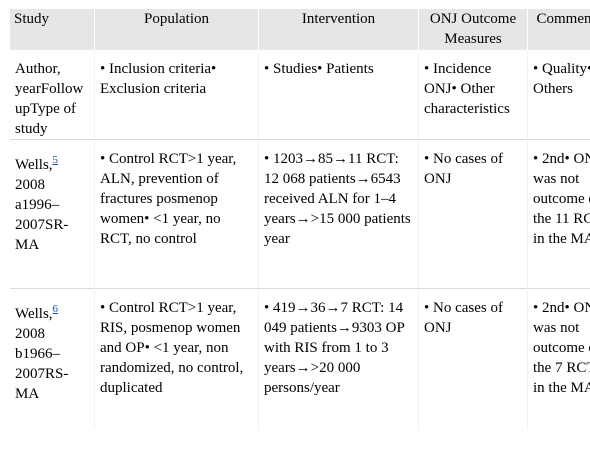  What do you see at coordinates (473, 95) in the screenshot?
I see `cell-onj: • Incidence ONJ• Other characteristics` at bounding box center [473, 95].